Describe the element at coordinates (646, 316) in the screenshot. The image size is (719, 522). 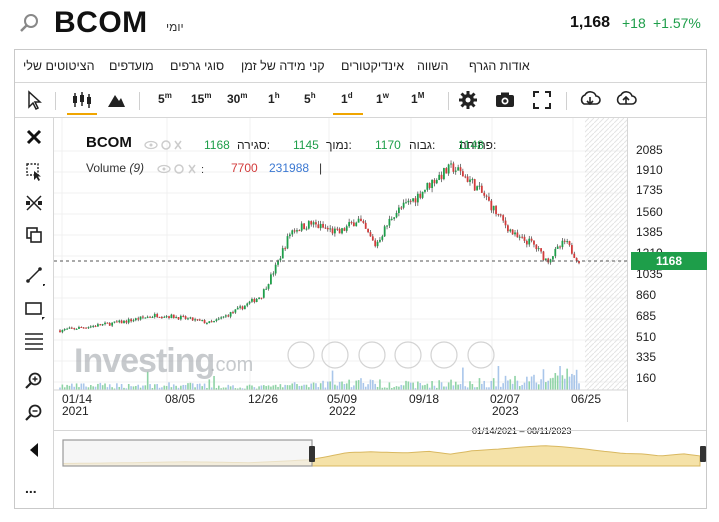
I see `y-tick-label: 685` at that location.